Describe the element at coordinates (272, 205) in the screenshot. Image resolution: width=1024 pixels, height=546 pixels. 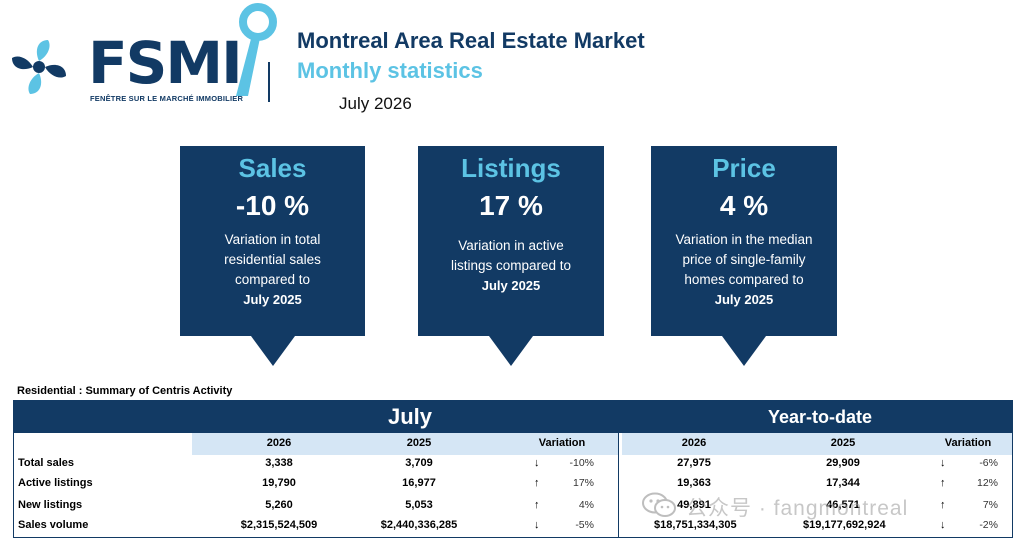
I see `kpi-value: -10 %` at that location.